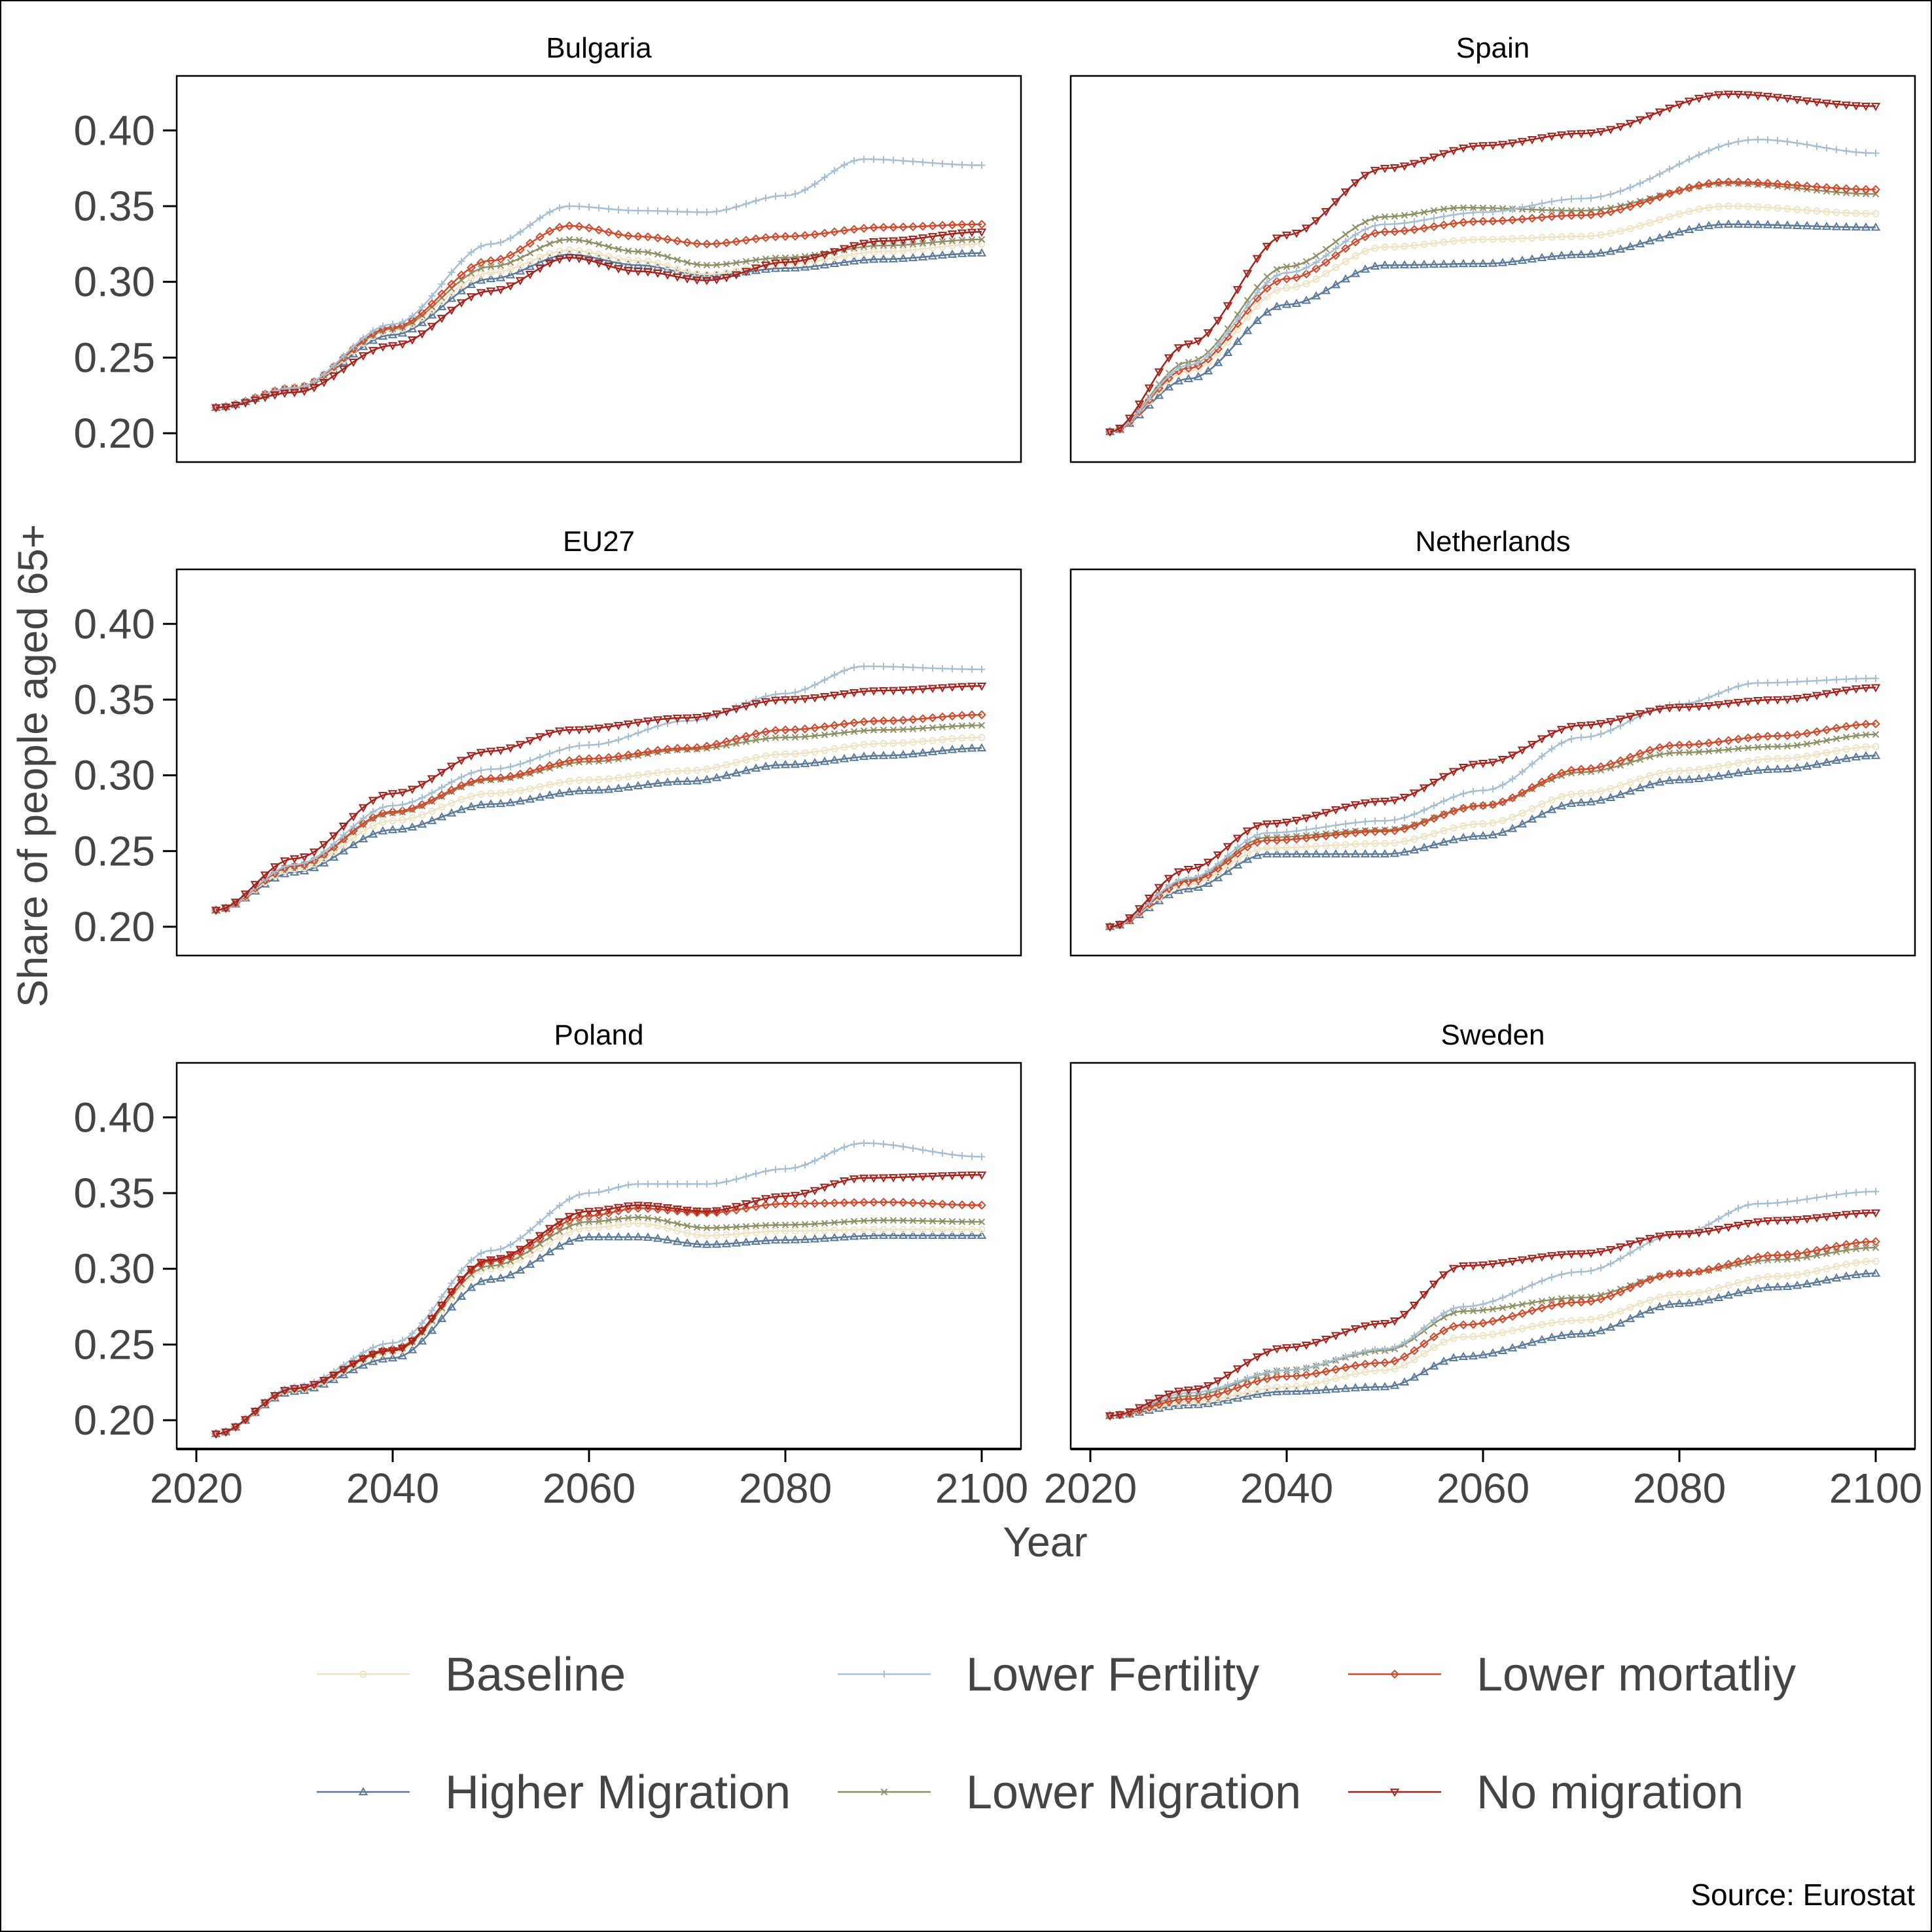 The width and height of the screenshot is (1932, 1932). I want to click on panel-title: Spain, so click(1493, 48).